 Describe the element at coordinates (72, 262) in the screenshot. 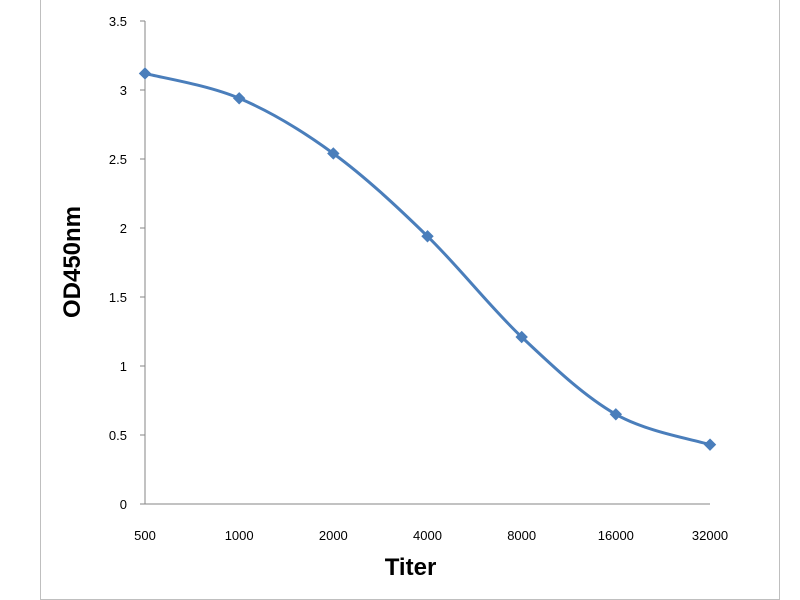

I see `y-axis-title: OD450nm` at that location.